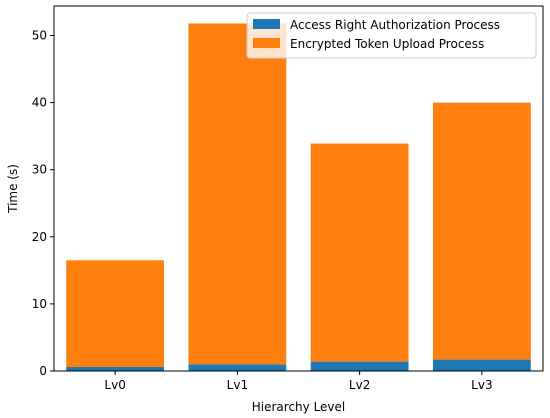 The image size is (550, 418). What do you see at coordinates (39, 237) in the screenshot?
I see `y-tick-label: 20` at bounding box center [39, 237].